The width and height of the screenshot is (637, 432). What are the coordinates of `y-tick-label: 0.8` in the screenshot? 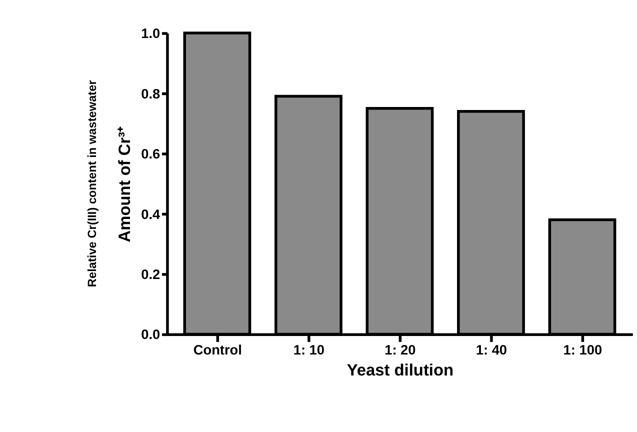 It's located at (151, 94).